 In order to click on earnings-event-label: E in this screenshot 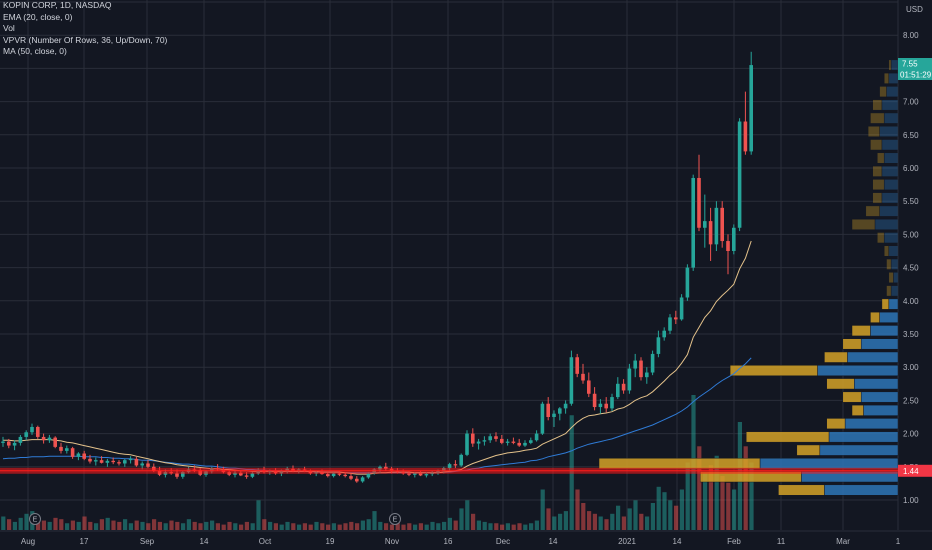, I will do `click(395, 520)`.